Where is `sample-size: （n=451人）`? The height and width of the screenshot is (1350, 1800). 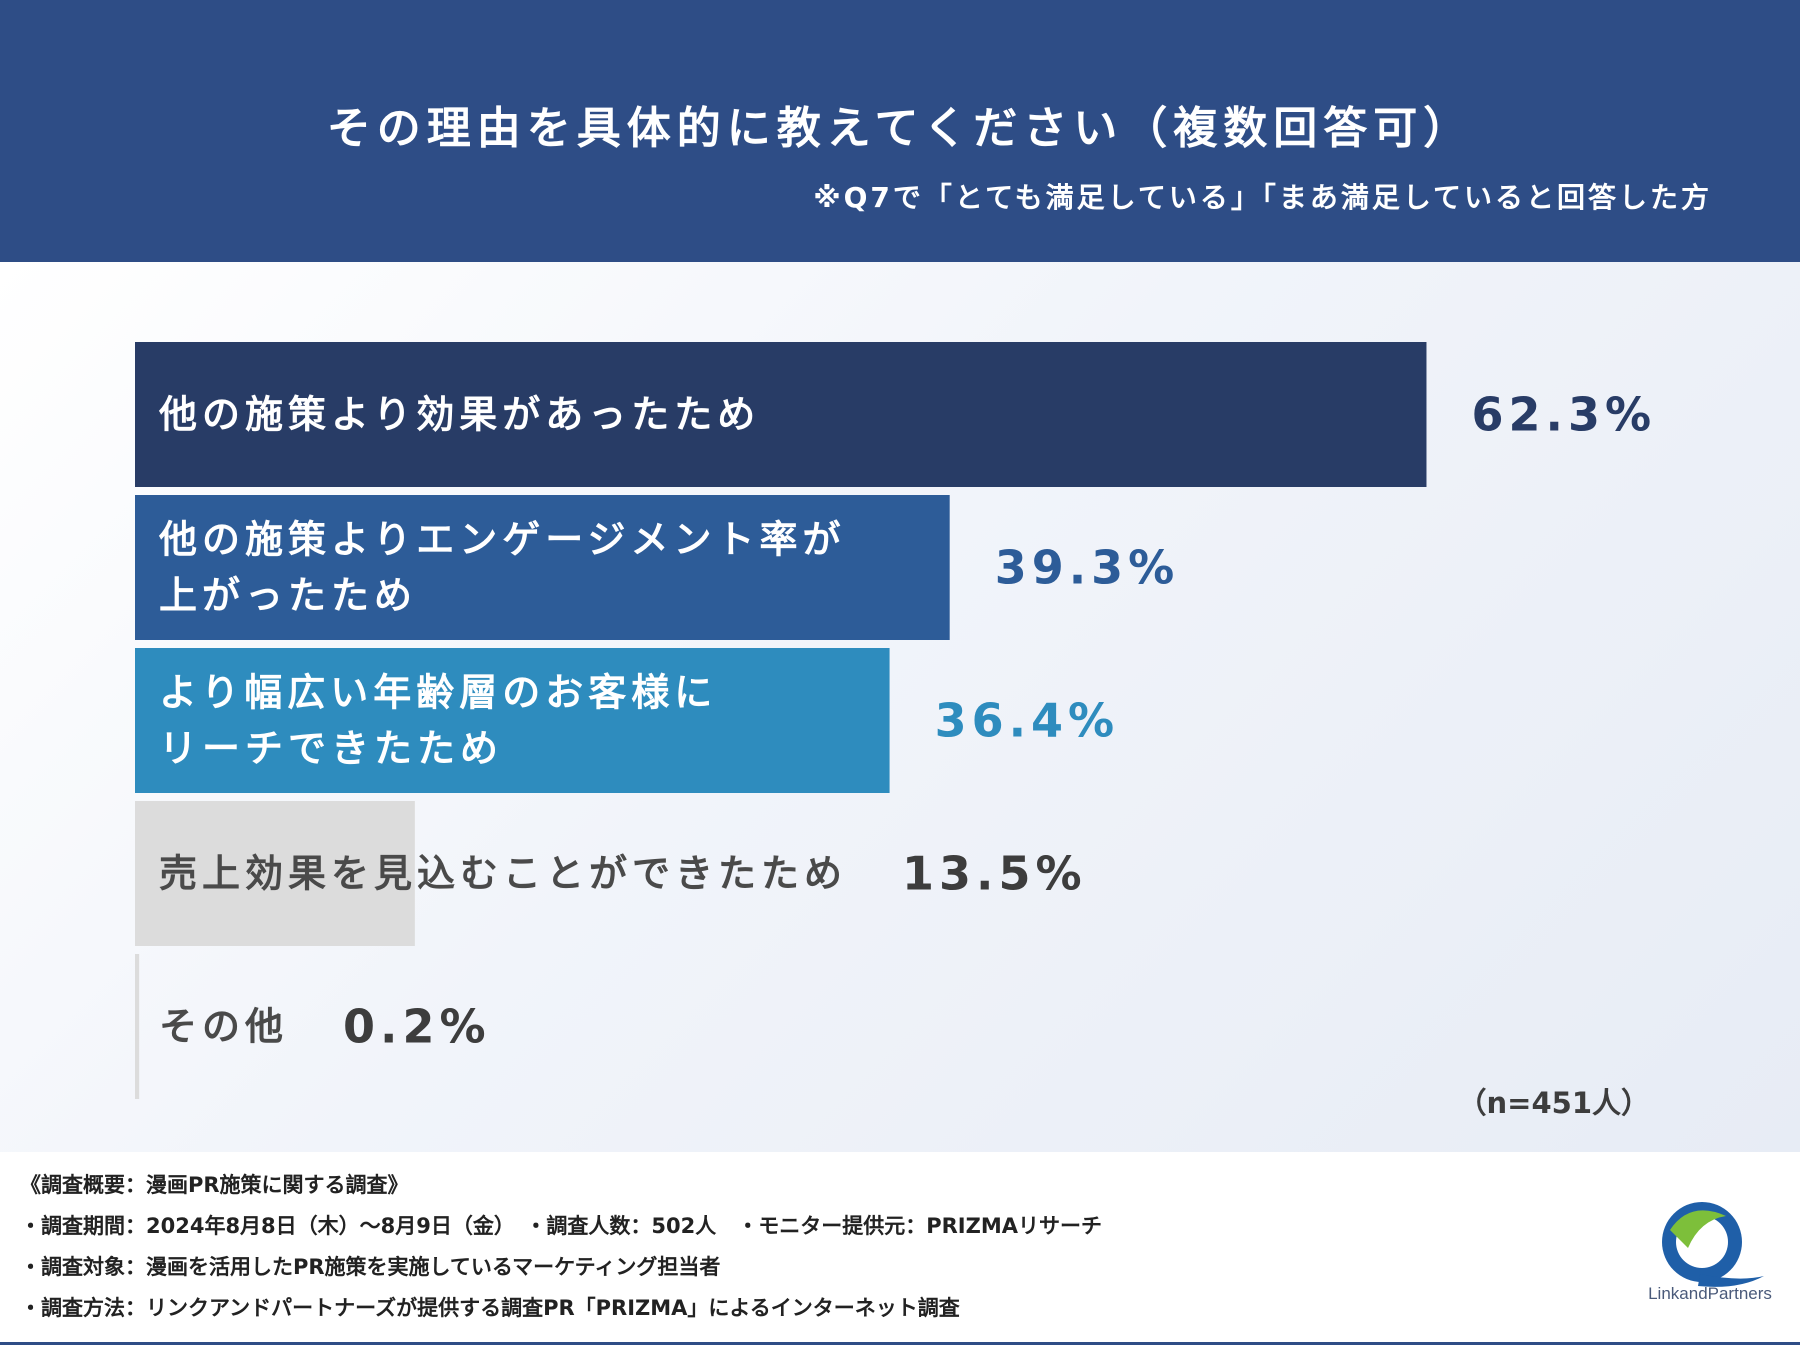
sample-size: （n=451人） is located at coordinates (1553, 1103).